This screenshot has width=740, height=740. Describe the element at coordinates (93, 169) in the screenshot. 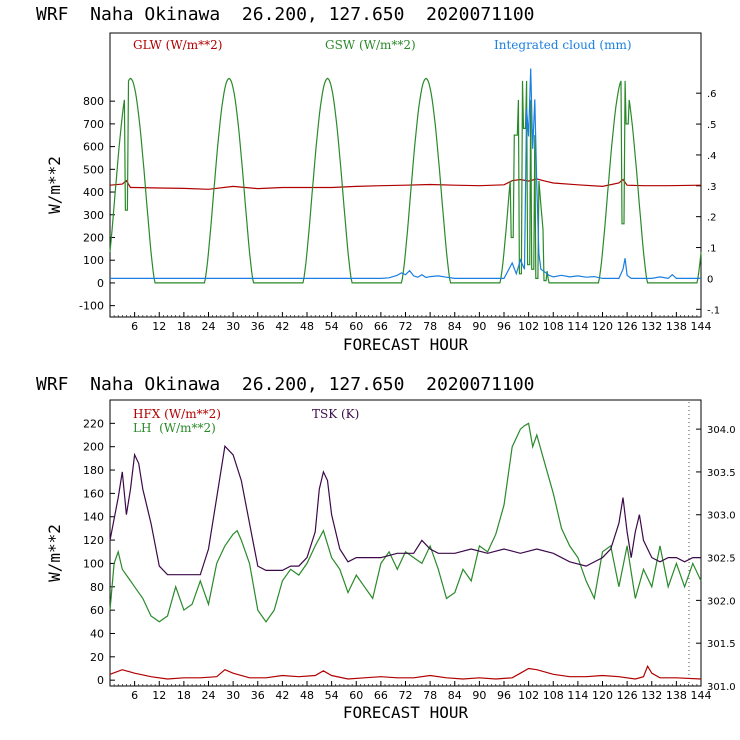

I see `y-tick-label: 500` at that location.